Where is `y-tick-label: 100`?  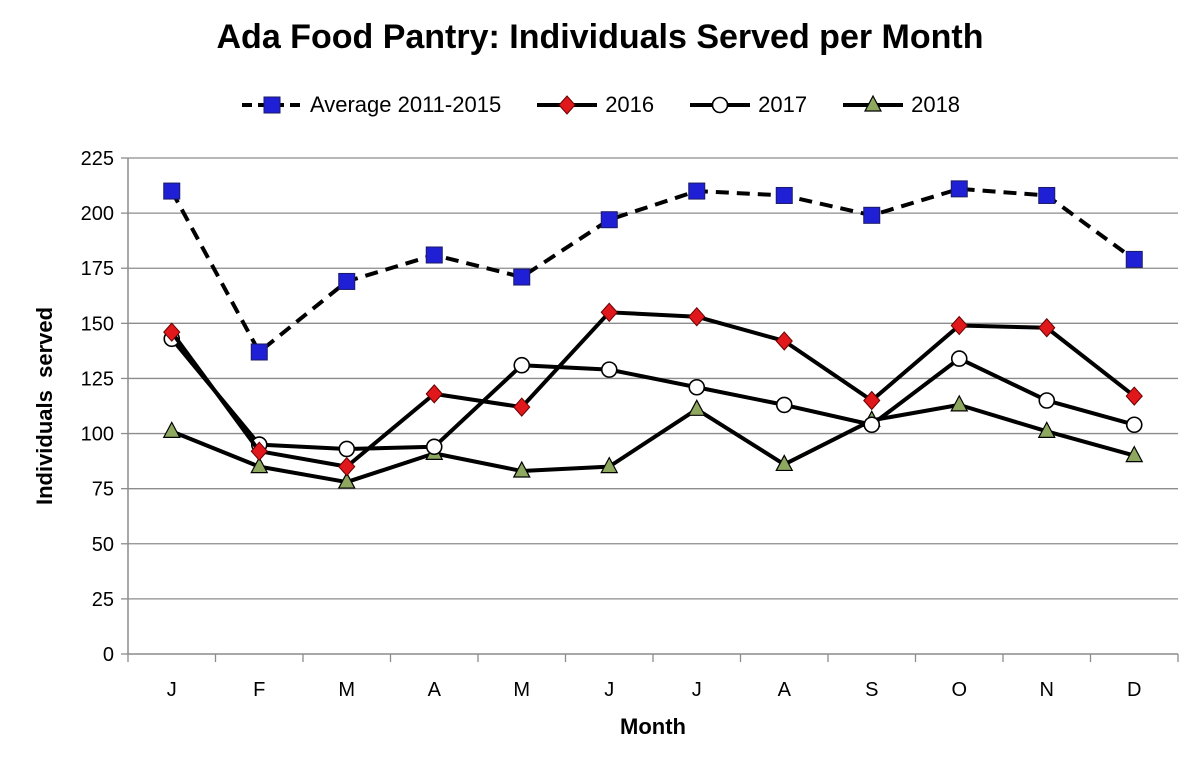 y-tick-label: 100 is located at coordinates (97, 435).